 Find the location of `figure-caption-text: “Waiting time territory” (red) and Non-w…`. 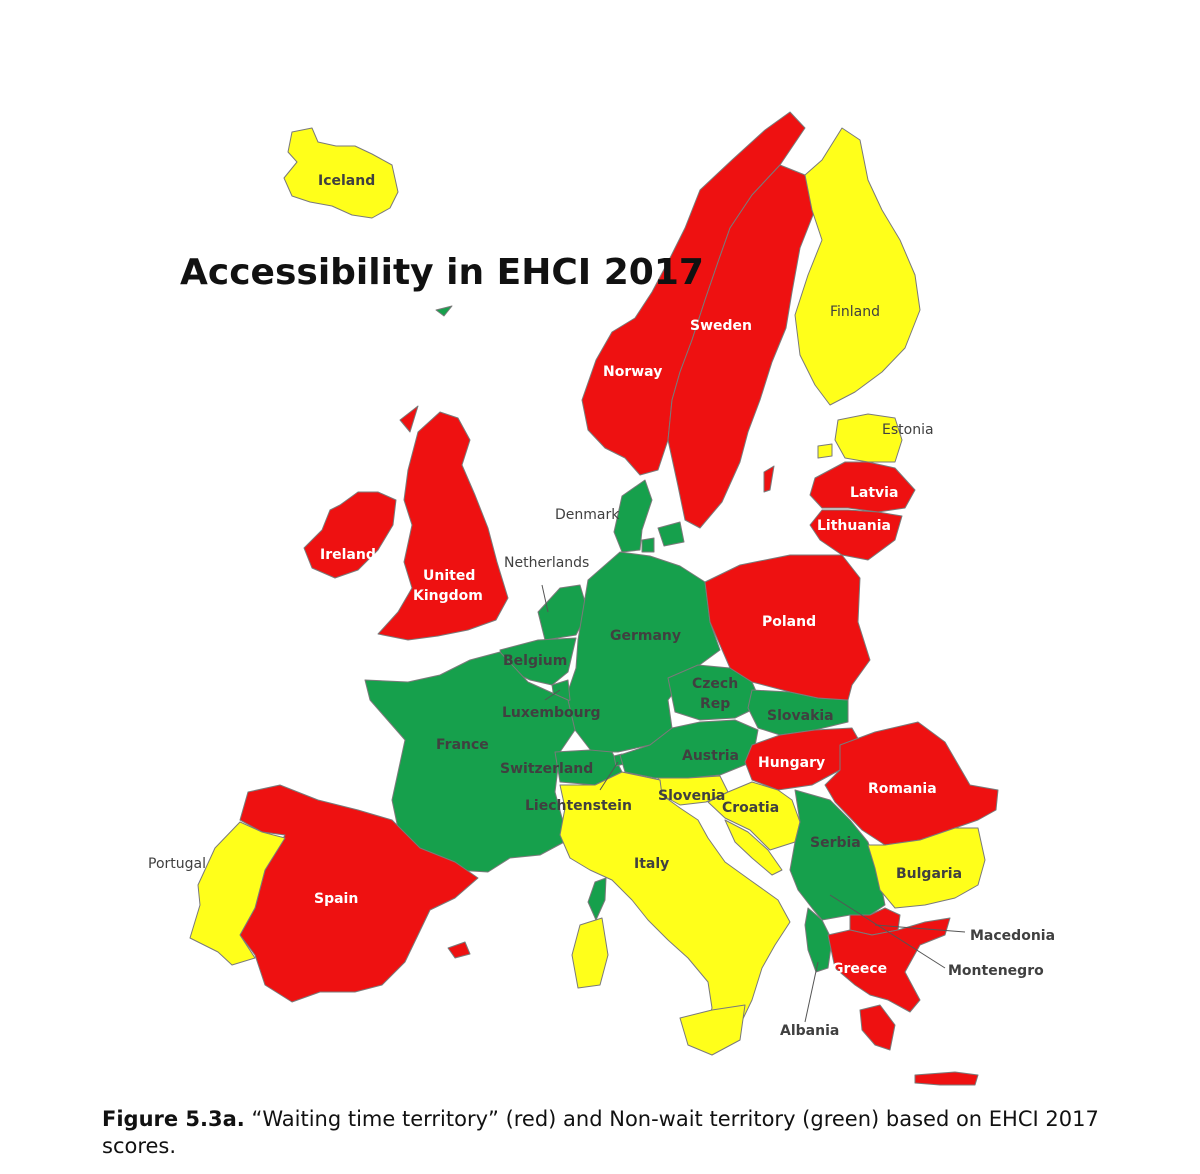

figure-caption-text: “Waiting time territory” (red) and Non-w… is located at coordinates (600, 1132).